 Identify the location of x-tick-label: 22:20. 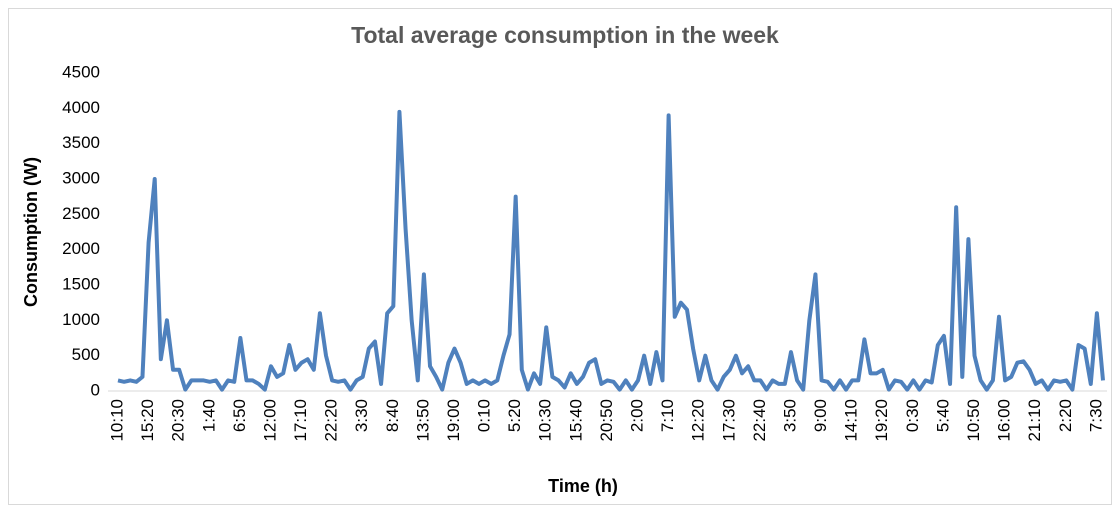
(331, 420).